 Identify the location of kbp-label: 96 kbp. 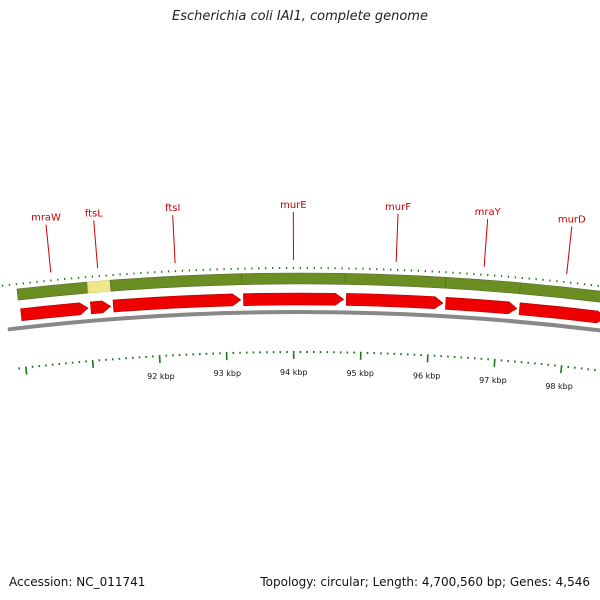
(427, 375).